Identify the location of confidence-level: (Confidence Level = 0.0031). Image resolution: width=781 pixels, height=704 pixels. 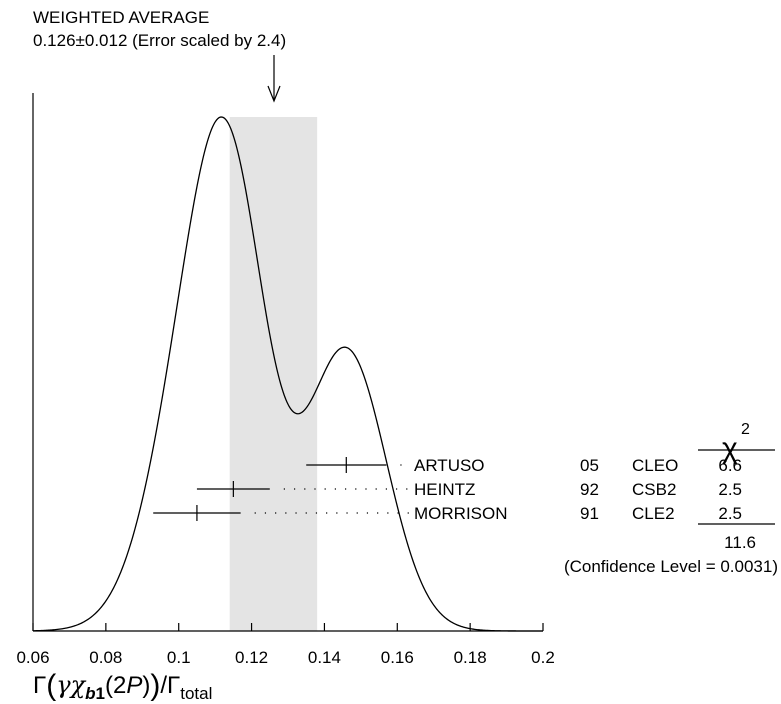
(671, 566).